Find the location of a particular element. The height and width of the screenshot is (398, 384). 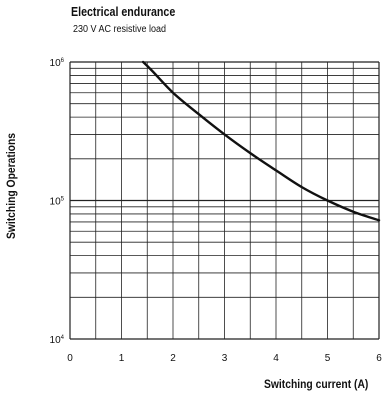

y-tick-labels: 106 105 104 is located at coordinates (57, 202).